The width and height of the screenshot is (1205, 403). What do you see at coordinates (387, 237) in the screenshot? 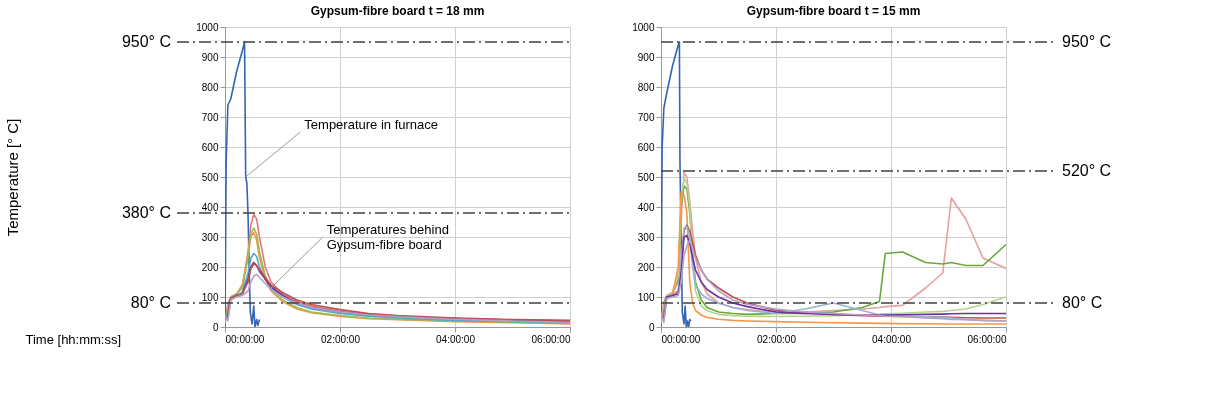
I see `annotation: Temperatures behind Gypsum-fibre board` at bounding box center [387, 237].